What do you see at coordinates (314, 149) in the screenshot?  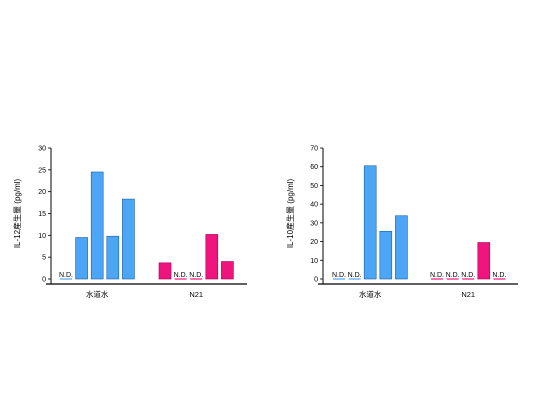 I see `y-tick-label: 70` at bounding box center [314, 149].